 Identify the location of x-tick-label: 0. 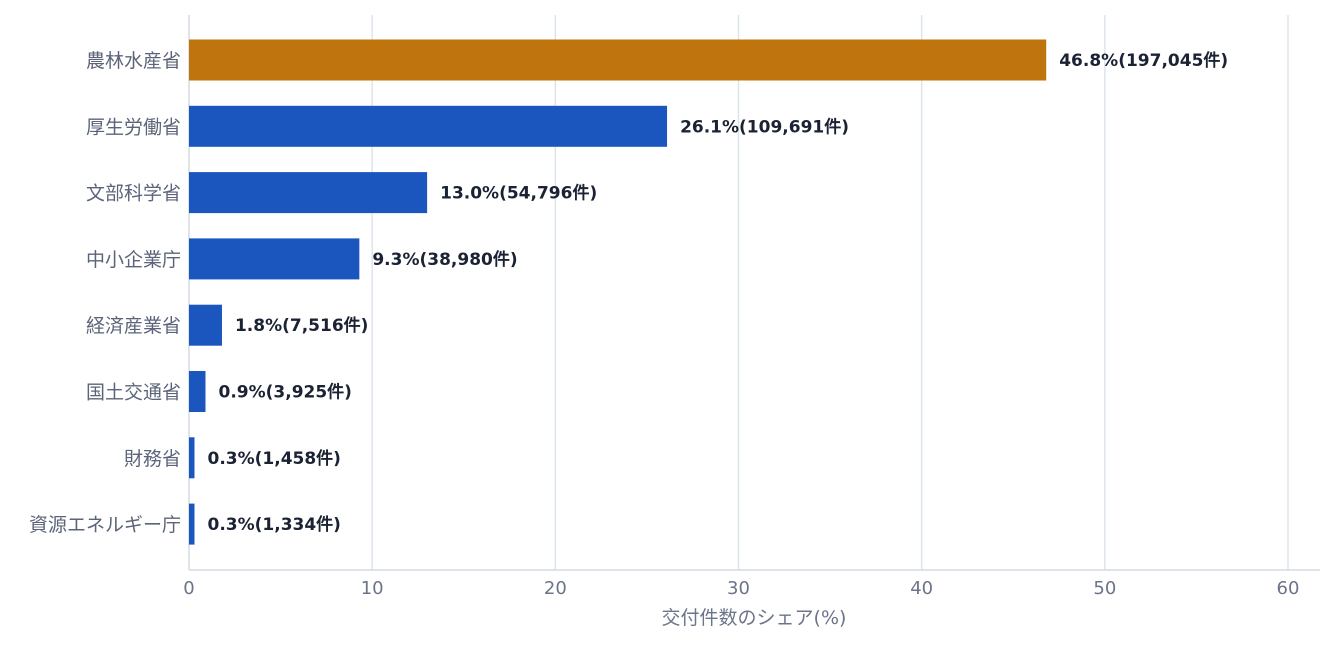
(188, 588).